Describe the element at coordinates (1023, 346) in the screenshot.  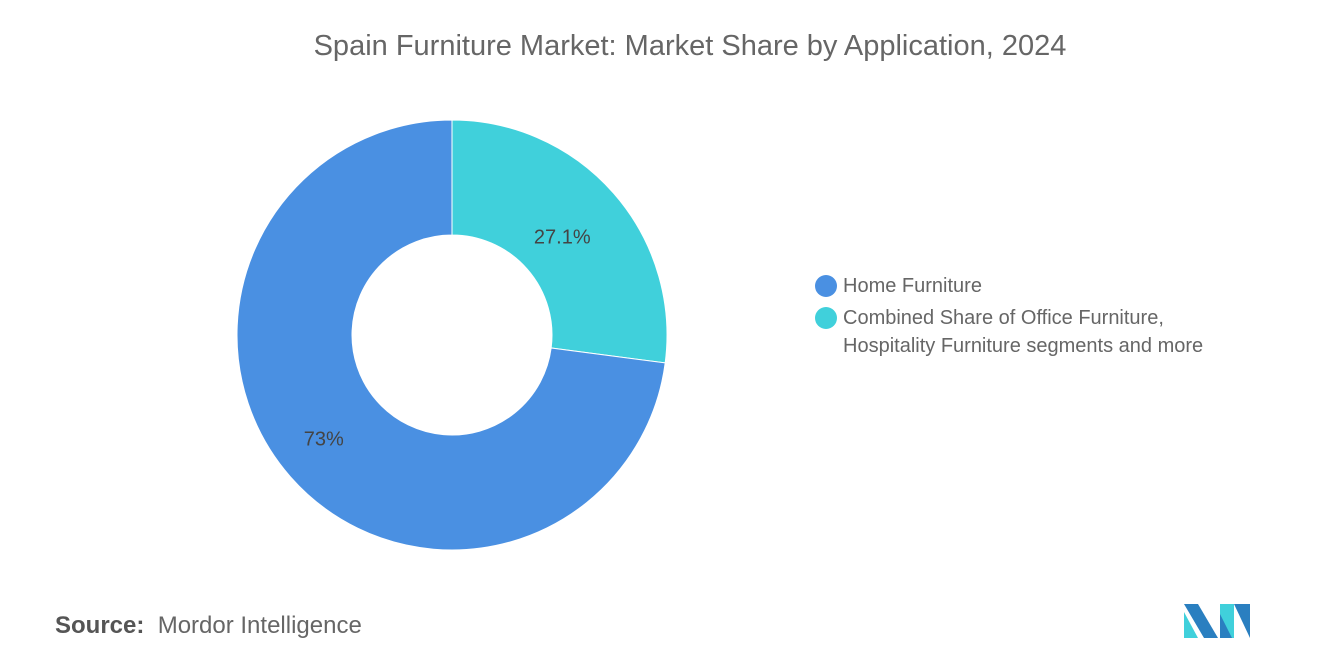
I see `legend-label-line2: Hospitality Furniture segments and more` at that location.